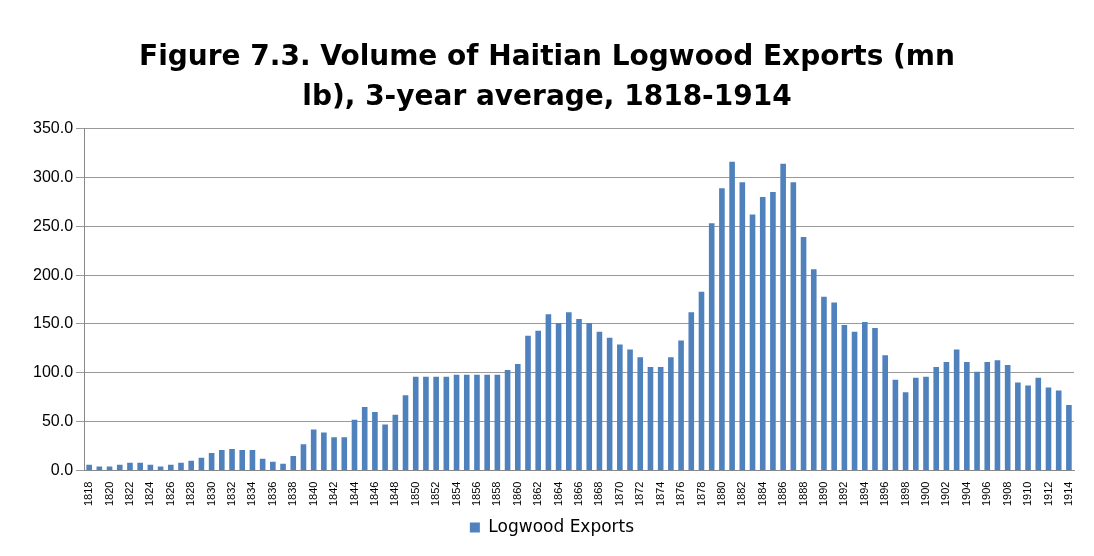  I want to click on x-tick-label: 1906, so click(986, 494).